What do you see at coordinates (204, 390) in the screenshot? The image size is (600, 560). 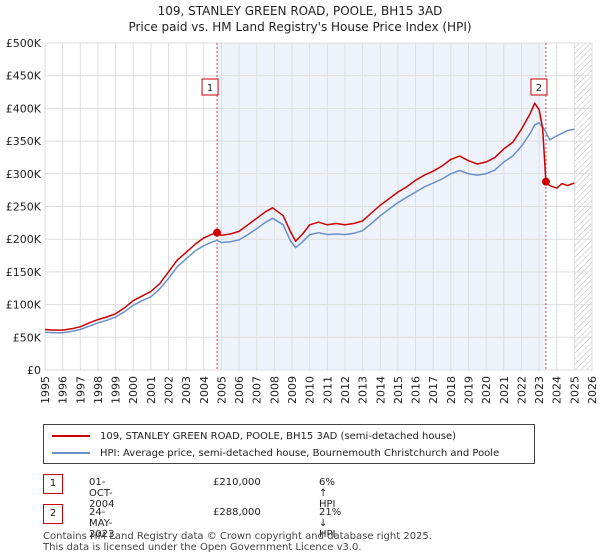 I see `x-tick-label: 2004` at bounding box center [204, 390].